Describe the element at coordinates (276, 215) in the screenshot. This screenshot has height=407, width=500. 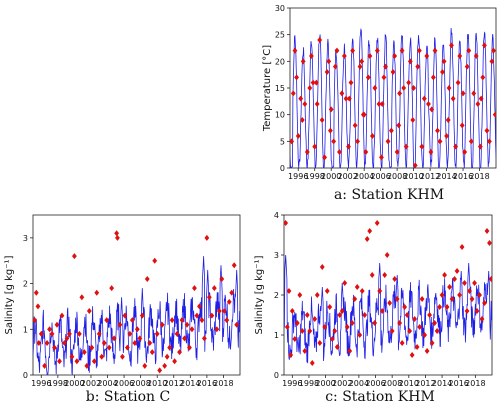
I see `y-tick-label: 4` at that location.